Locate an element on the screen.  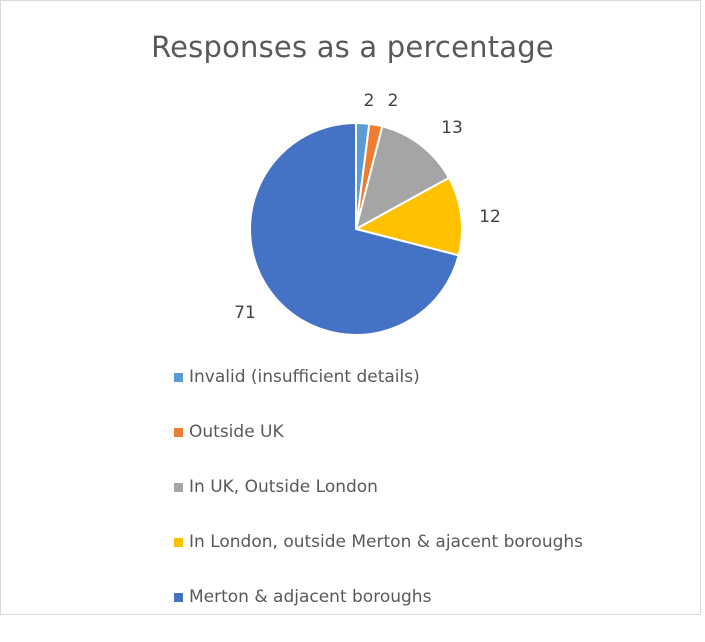
legend-item: In UK, Outside London is located at coordinates (378, 504).